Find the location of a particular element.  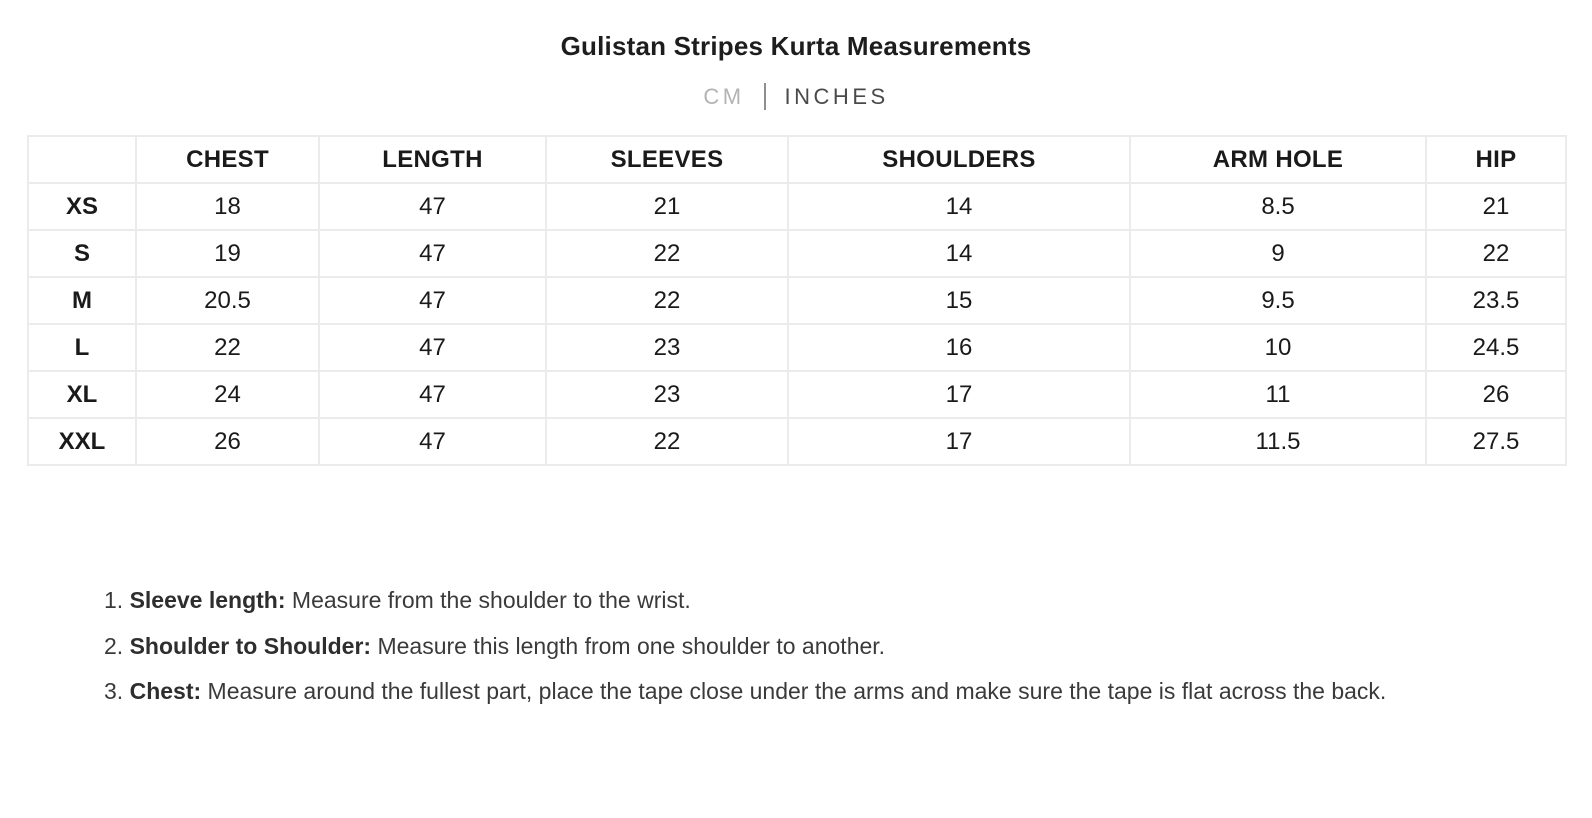

table-row-xl: XL 24 47 23 17 11 26 is located at coordinates (797, 394).